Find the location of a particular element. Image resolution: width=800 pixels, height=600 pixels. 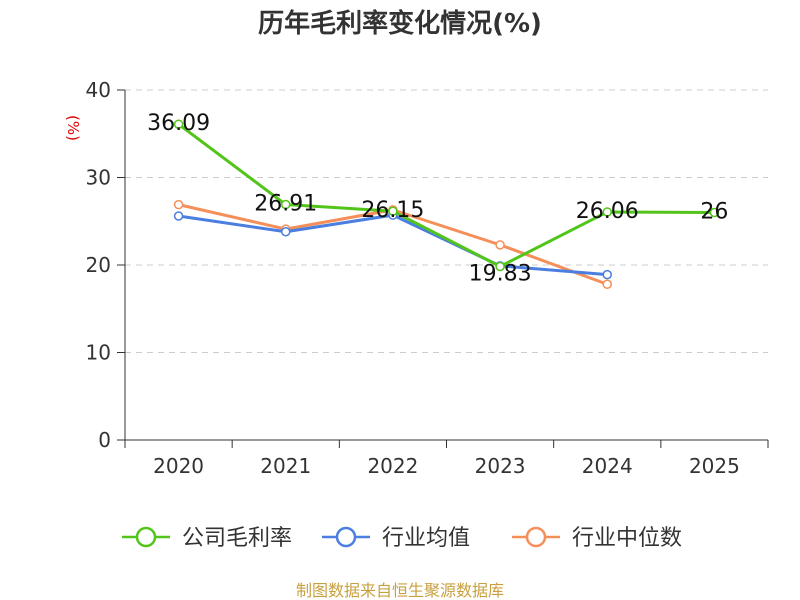

y-tick-labels: 0 10 20 30 40 is located at coordinates (98, 265).